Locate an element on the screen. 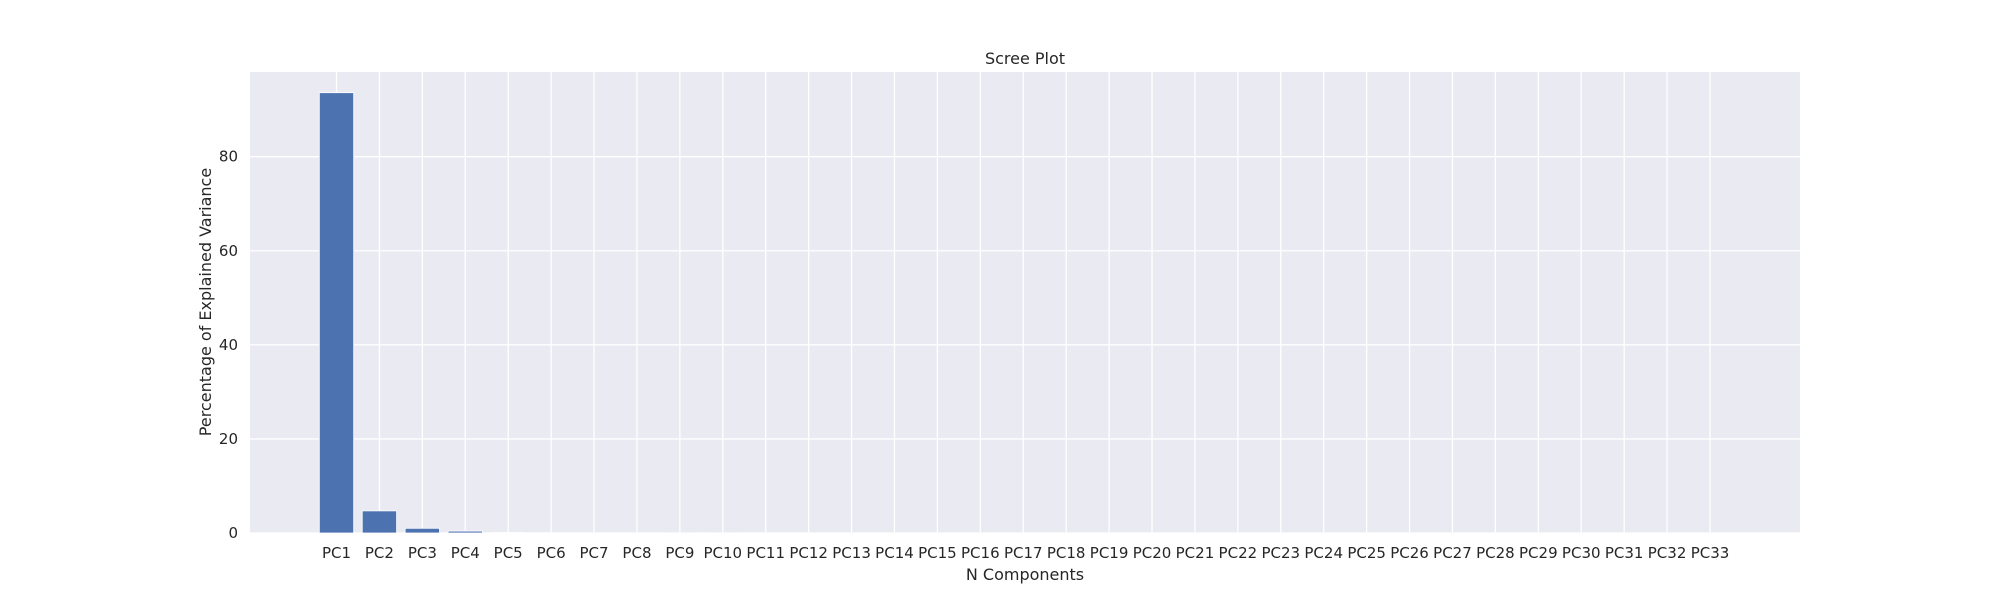 This screenshot has width=2000, height=600. x-tick-label: PC10 is located at coordinates (722, 553).